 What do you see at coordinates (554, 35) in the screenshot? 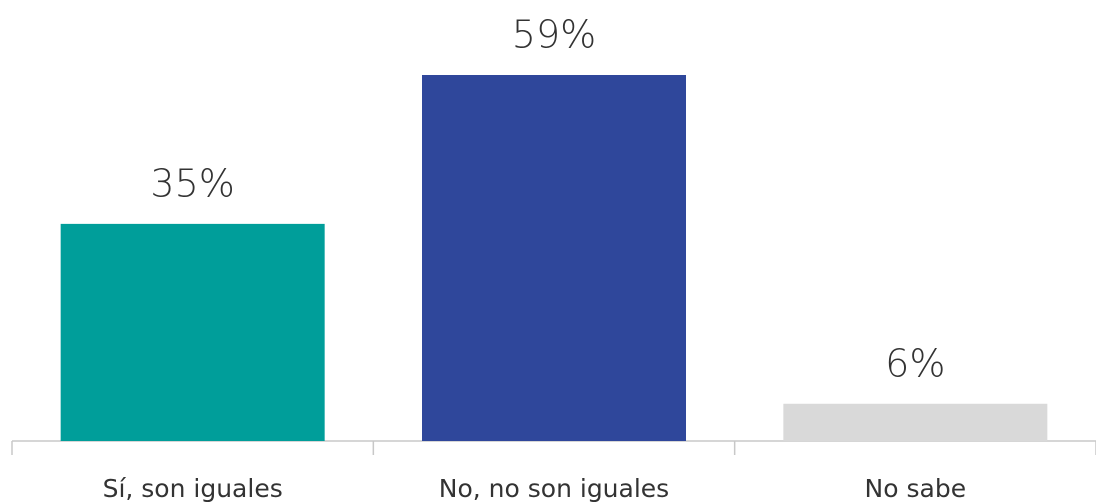
I see `value-label: 59%` at bounding box center [554, 35].